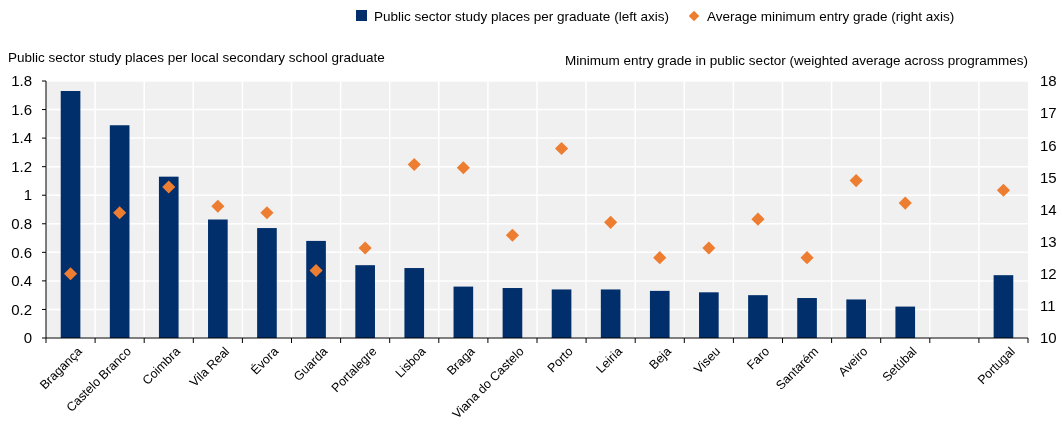 This screenshot has width=1062, height=431. Describe the element at coordinates (1048, 241) in the screenshot. I see `y2-tick-label: 13` at that location.